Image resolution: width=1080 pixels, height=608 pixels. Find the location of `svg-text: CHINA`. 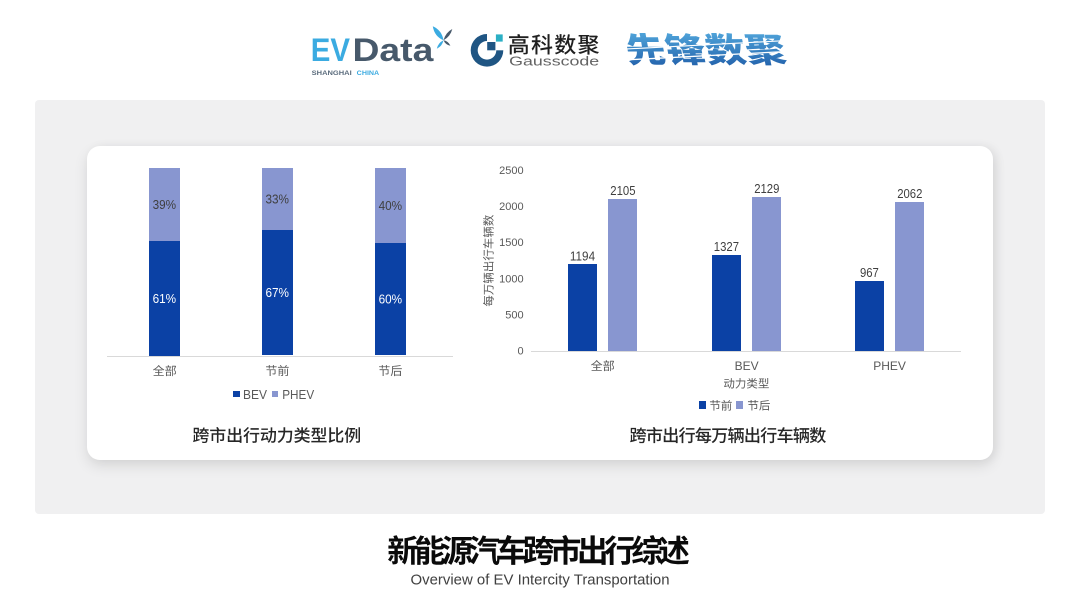

svg-text: CHINA is located at coordinates (368, 73).